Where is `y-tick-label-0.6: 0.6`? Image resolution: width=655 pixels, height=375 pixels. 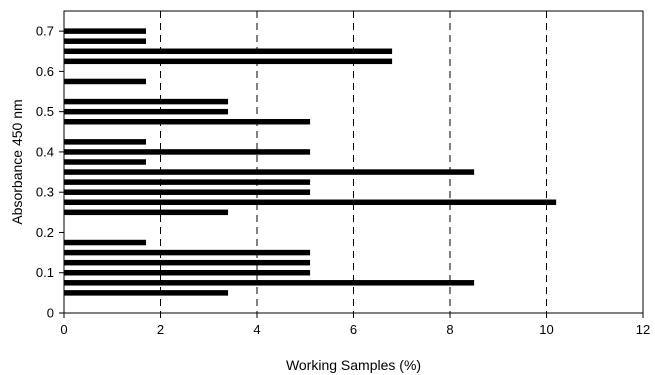
y-tick-label-0.6: 0.6 is located at coordinates (45, 71).